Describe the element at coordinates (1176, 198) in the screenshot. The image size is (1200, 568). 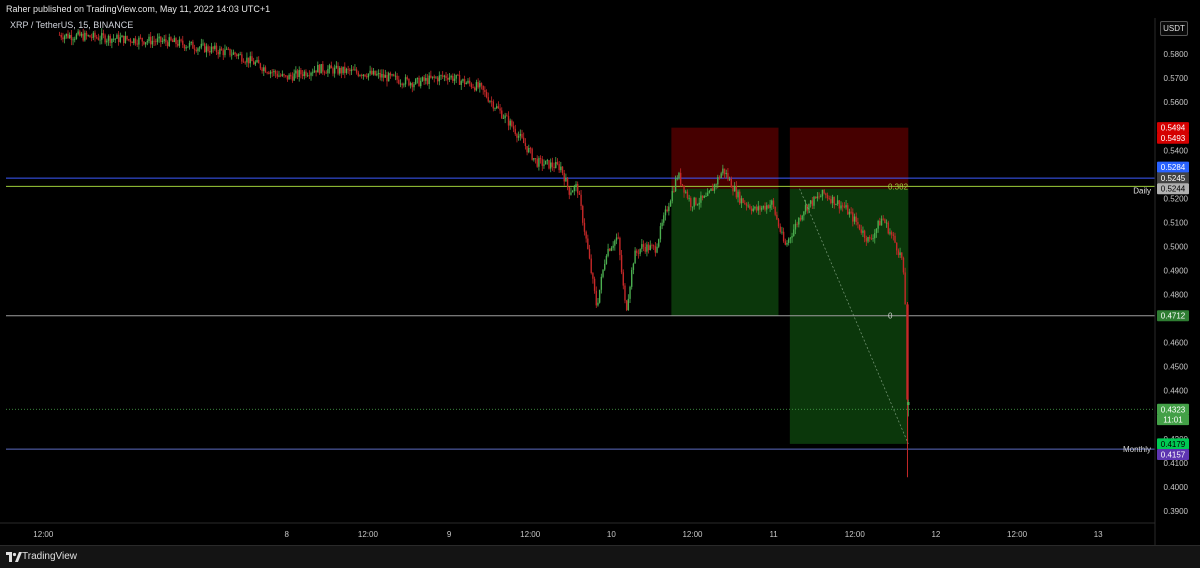
I see `price-tick-label: 0.5200` at that location.